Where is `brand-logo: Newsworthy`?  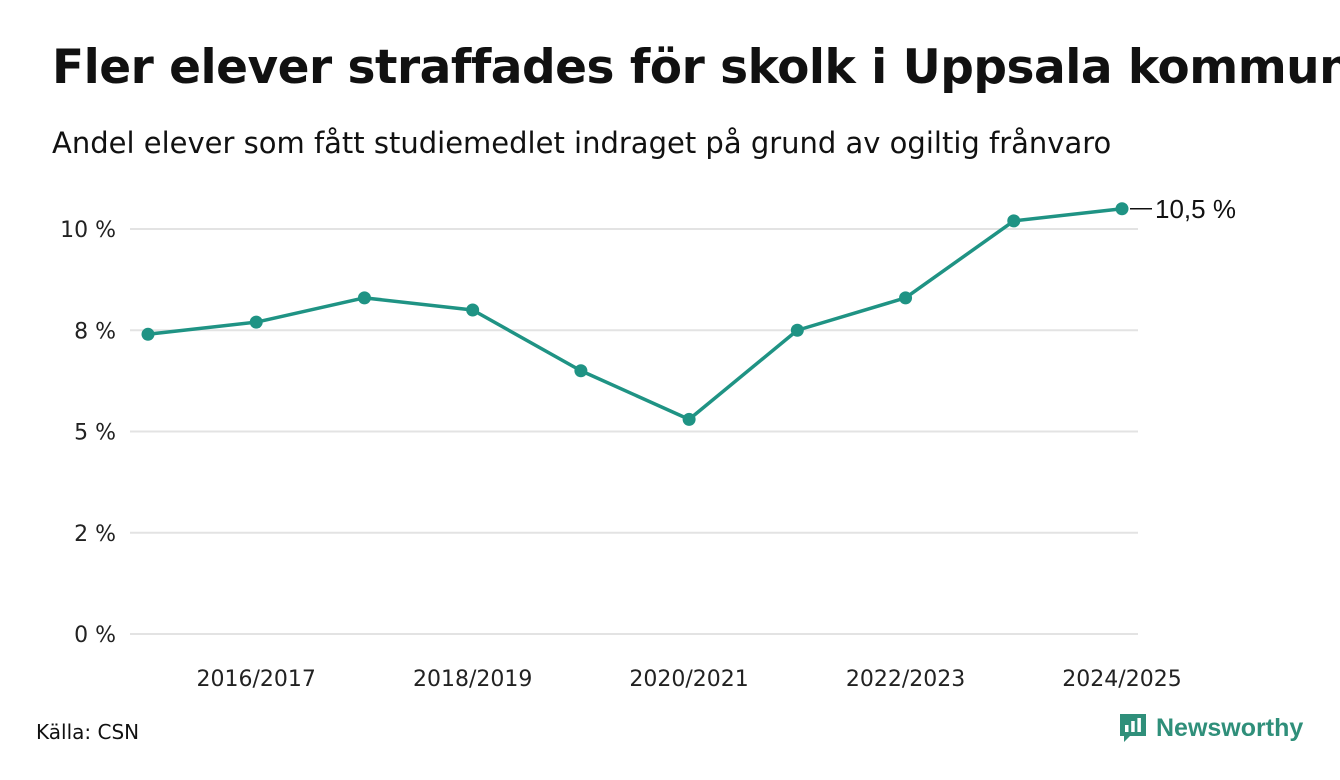
brand-logo: Newsworthy is located at coordinates (1210, 728).